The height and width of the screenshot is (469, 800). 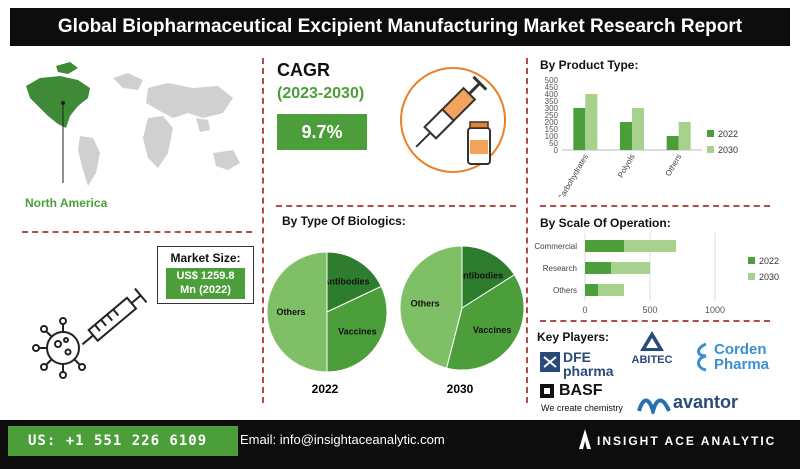 I want to click on bar-carbohydrates-2022, so click(x=579, y=129).